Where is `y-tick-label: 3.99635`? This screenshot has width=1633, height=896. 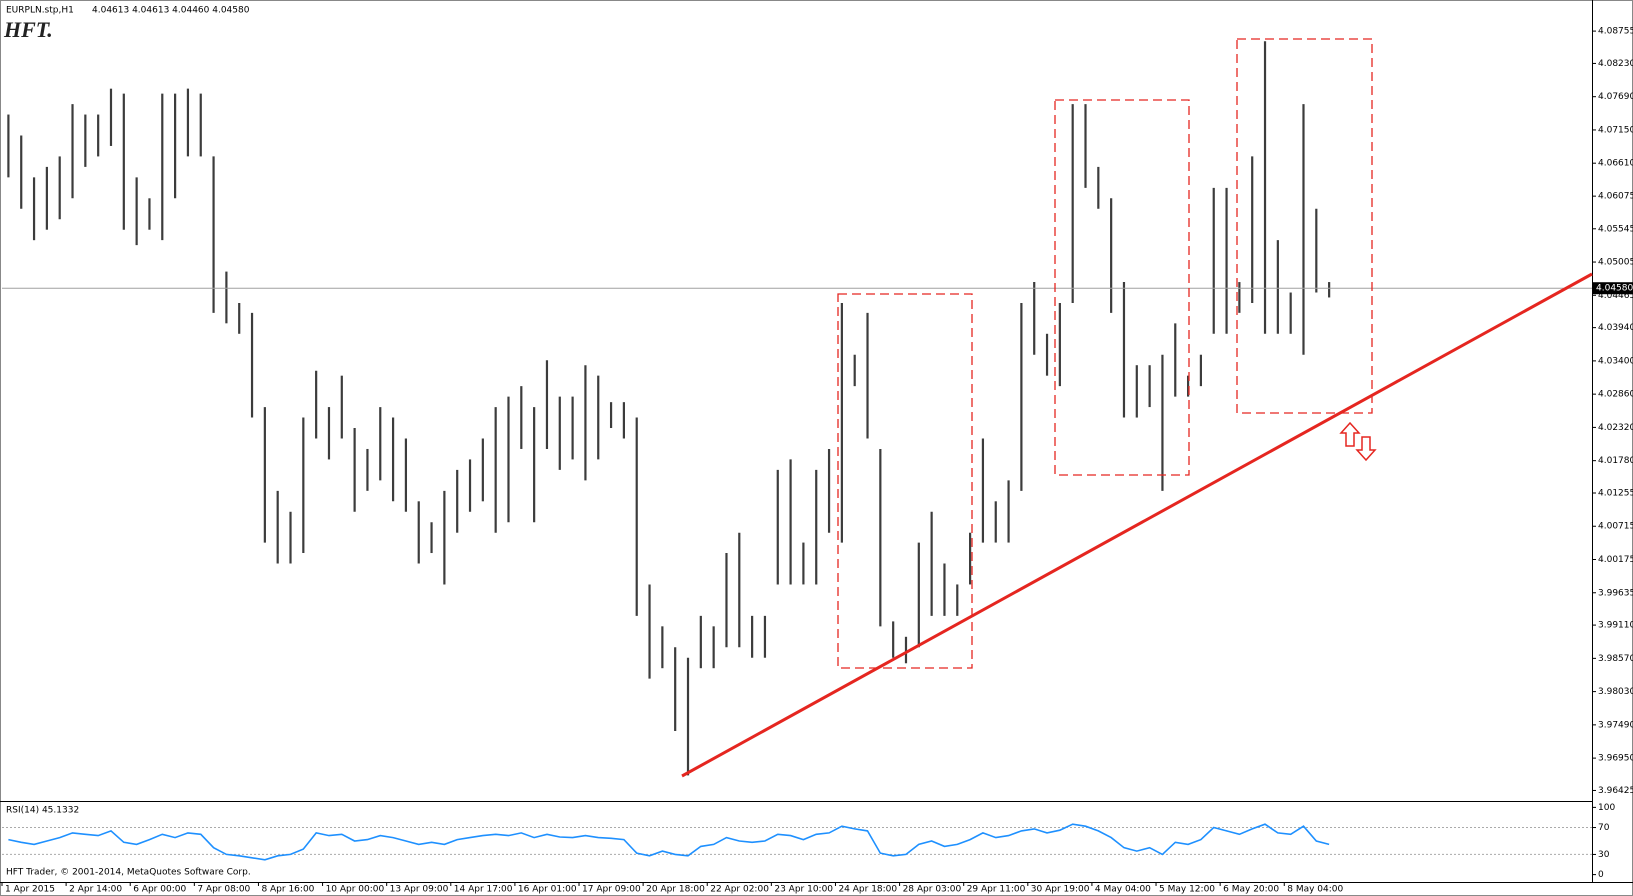 y-tick-label: 3.99635 is located at coordinates (1615, 593).